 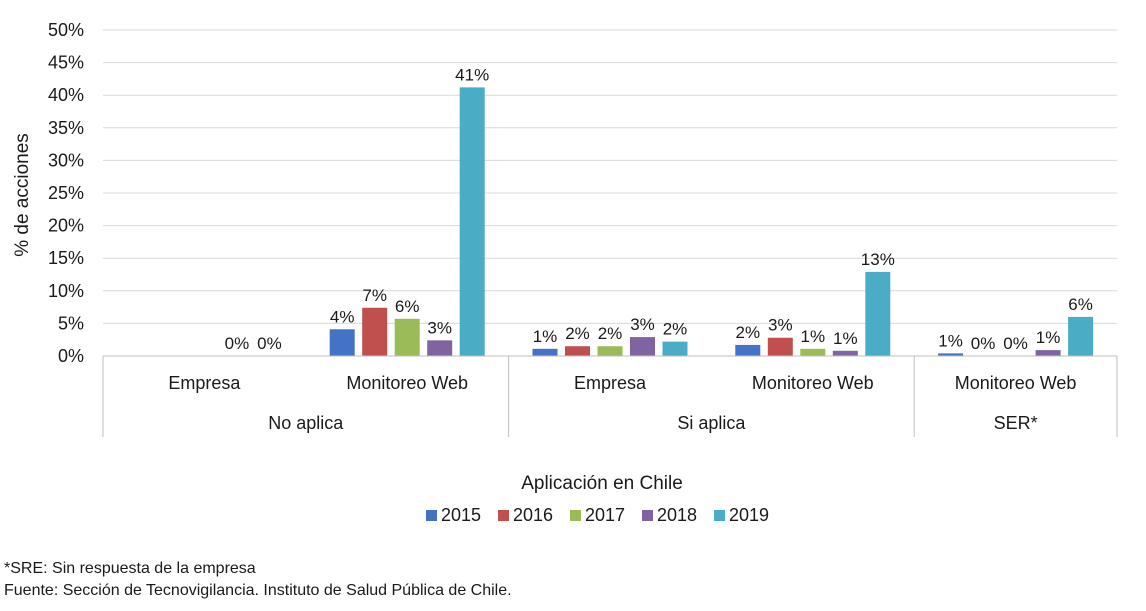 I want to click on y-axis-ticks: 0% 5% 10% 15% 20% 25% 30% 35% 40% 45% 50%, so click(x=66, y=193).